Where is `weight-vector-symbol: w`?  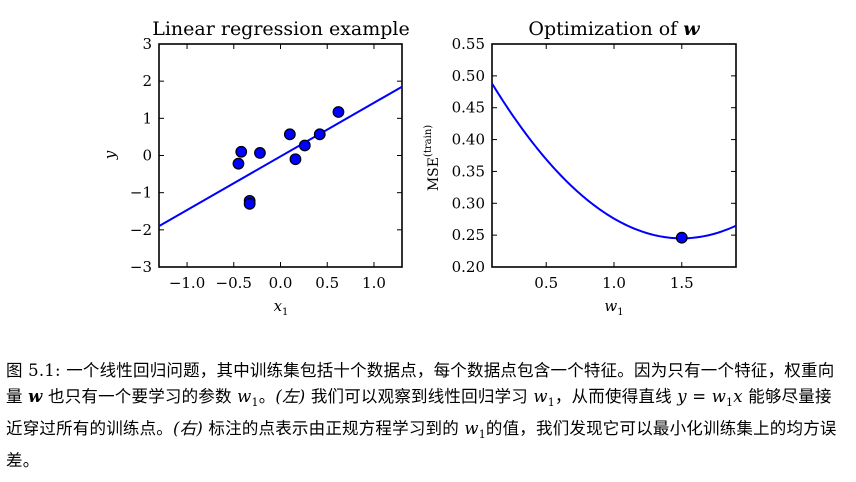
weight-vector-symbol: w is located at coordinates (35, 396).